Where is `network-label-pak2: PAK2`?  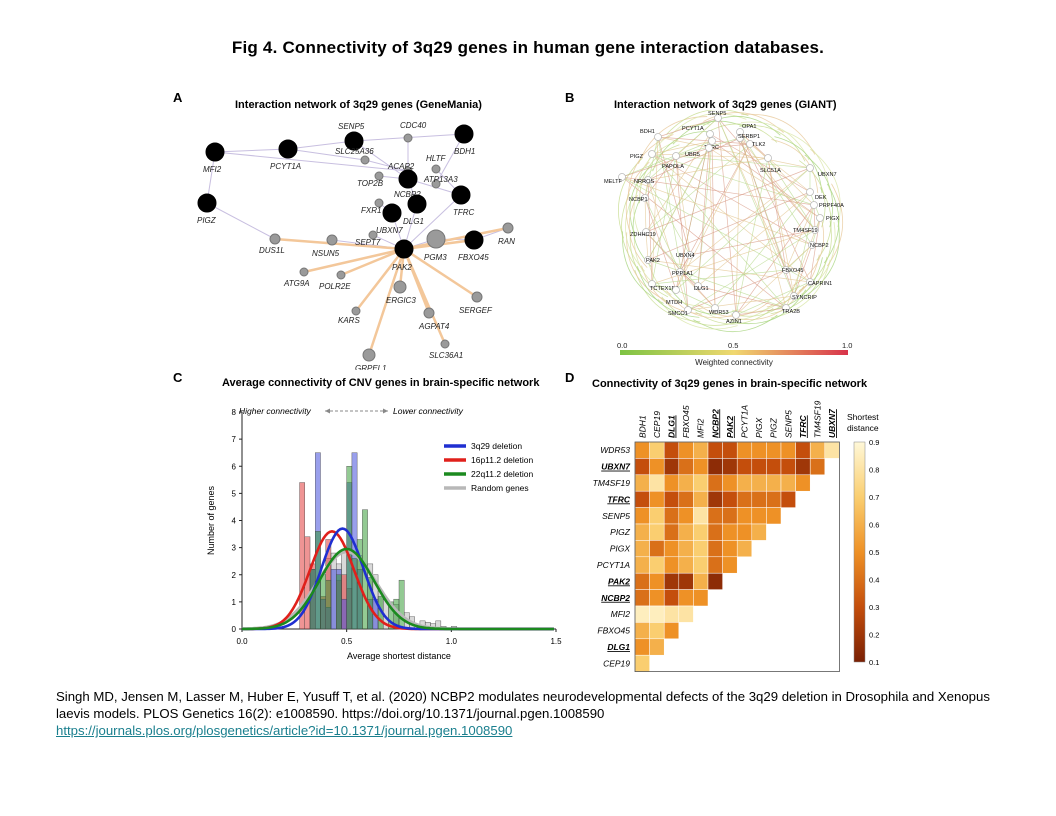 network-label-pak2: PAK2 is located at coordinates (402, 267).